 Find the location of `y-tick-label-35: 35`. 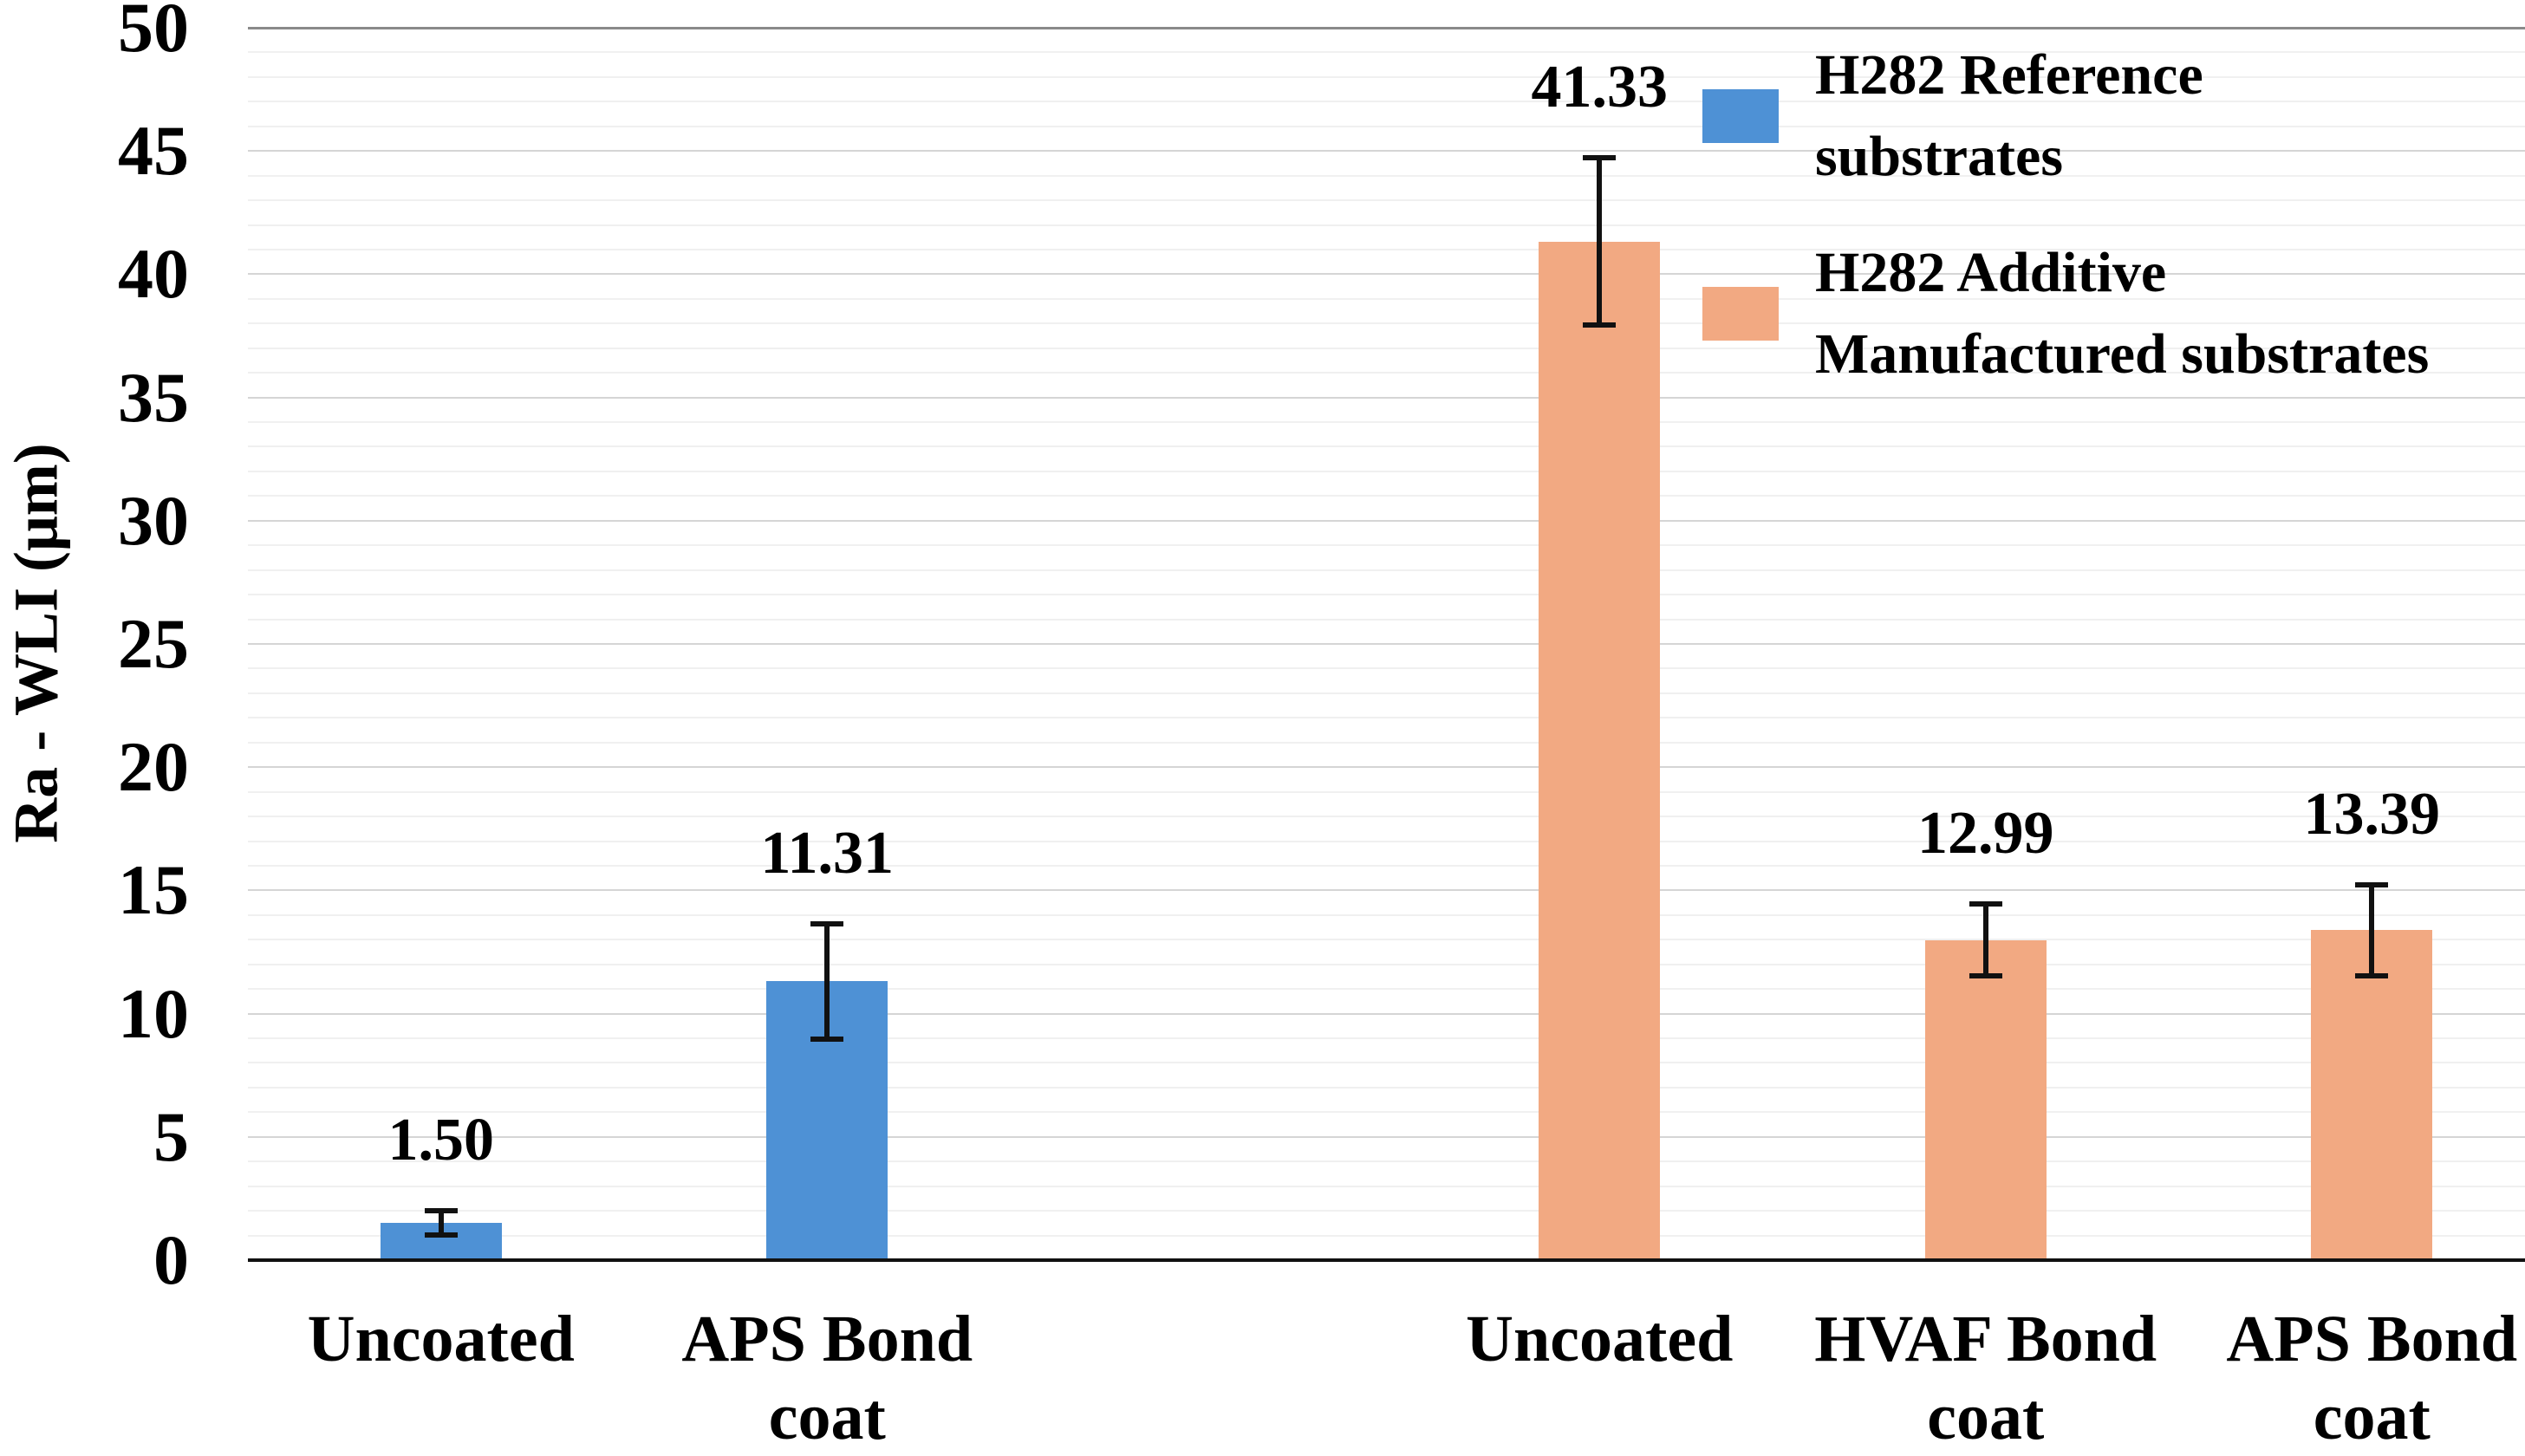

y-tick-label-35: 35 is located at coordinates (153, 397).